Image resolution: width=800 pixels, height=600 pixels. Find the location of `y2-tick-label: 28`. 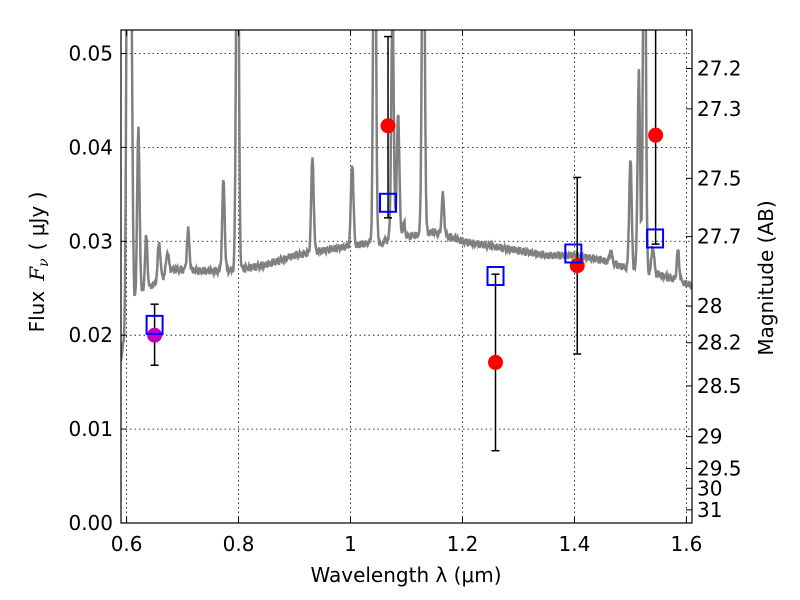

y2-tick-label: 28 is located at coordinates (709, 306).